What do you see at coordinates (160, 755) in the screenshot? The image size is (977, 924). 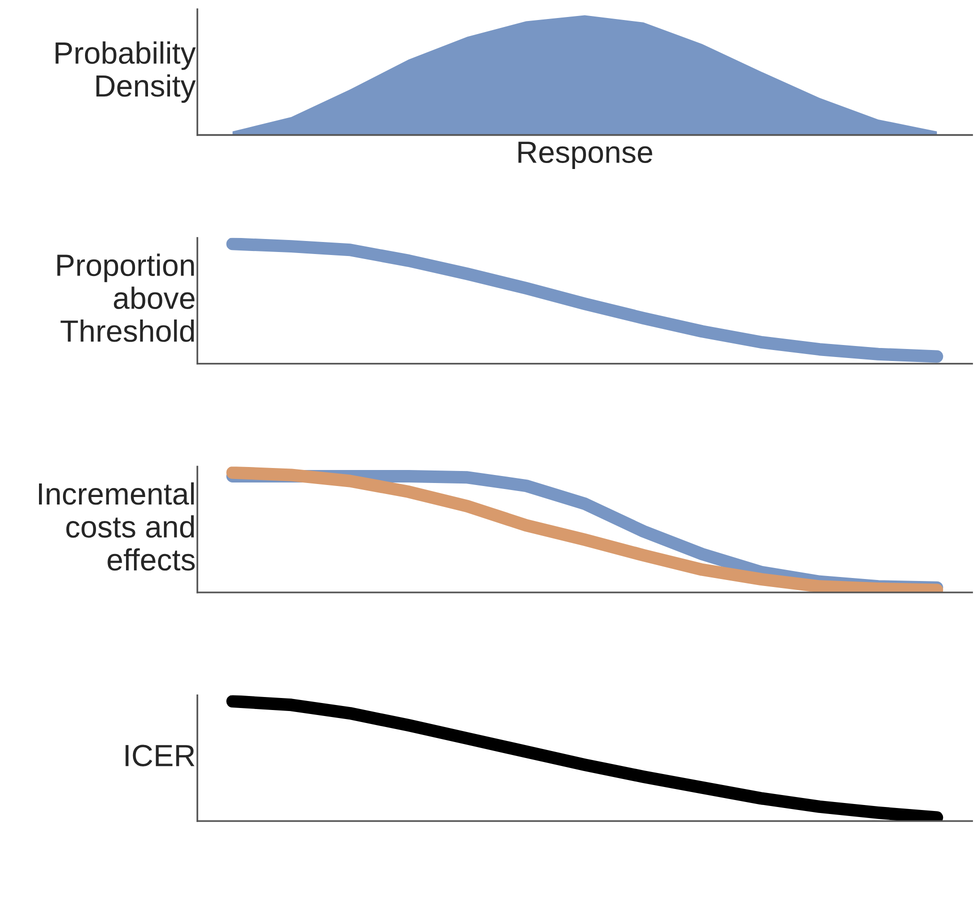 I see `y-axis-title: ICER` at bounding box center [160, 755].